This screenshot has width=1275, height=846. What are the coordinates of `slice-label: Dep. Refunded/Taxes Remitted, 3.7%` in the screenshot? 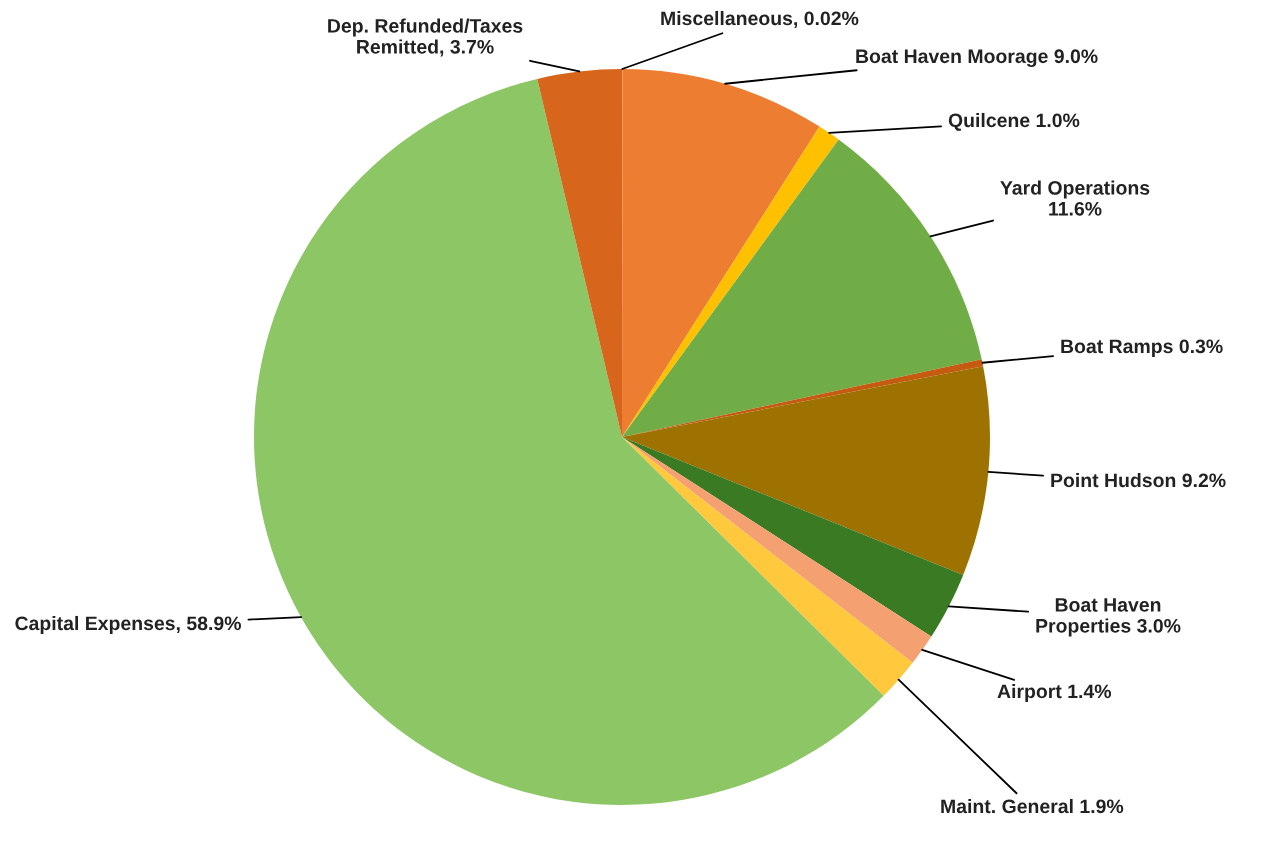 It's located at (425, 37).